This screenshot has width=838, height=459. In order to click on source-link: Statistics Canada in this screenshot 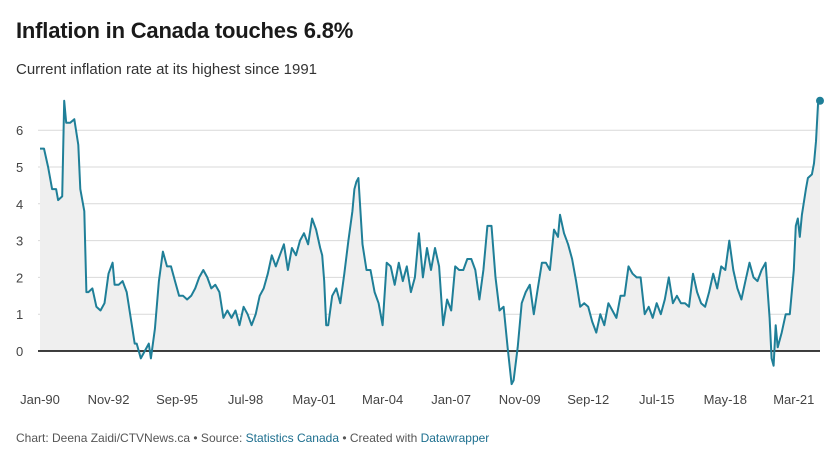, I will do `click(292, 438)`.